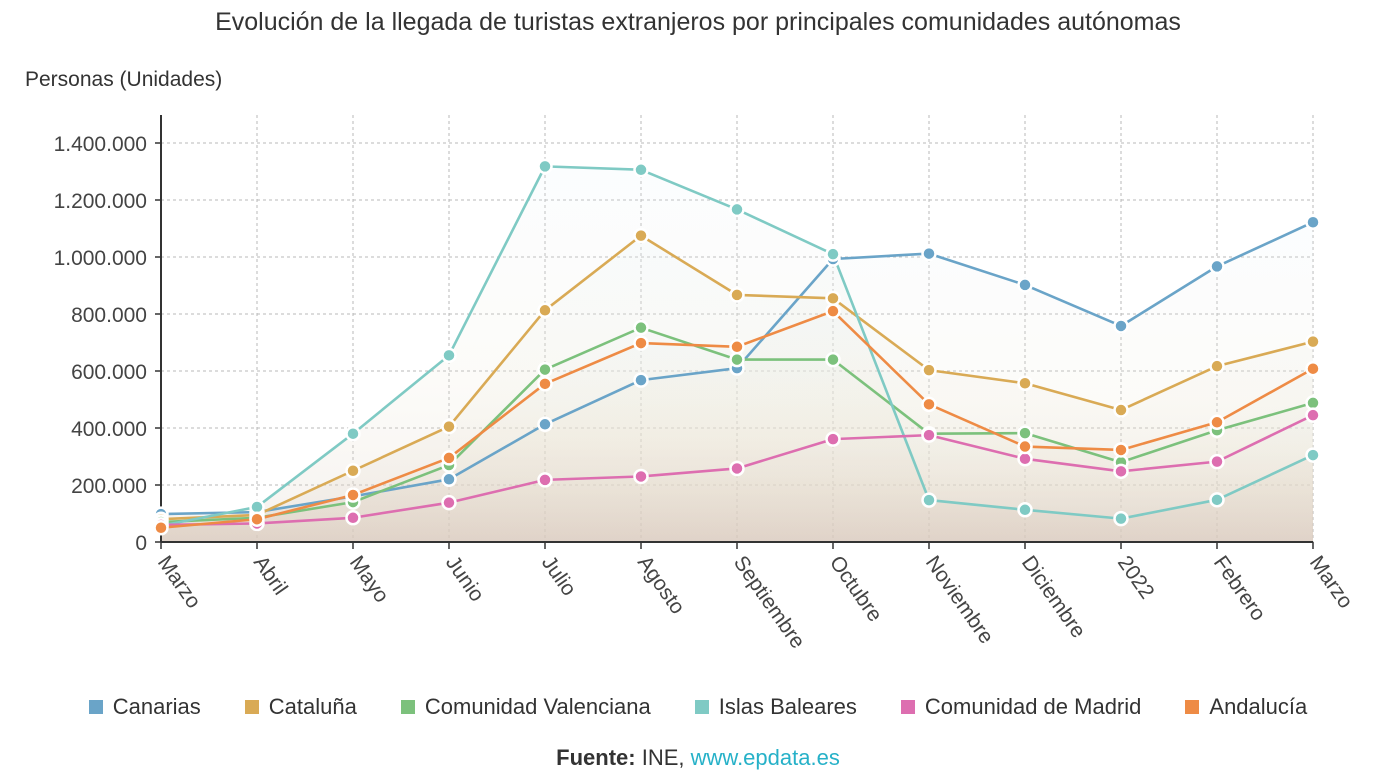 The width and height of the screenshot is (1376, 777). Describe the element at coordinates (596, 757) in the screenshot. I see `source-label: Fuente:` at that location.